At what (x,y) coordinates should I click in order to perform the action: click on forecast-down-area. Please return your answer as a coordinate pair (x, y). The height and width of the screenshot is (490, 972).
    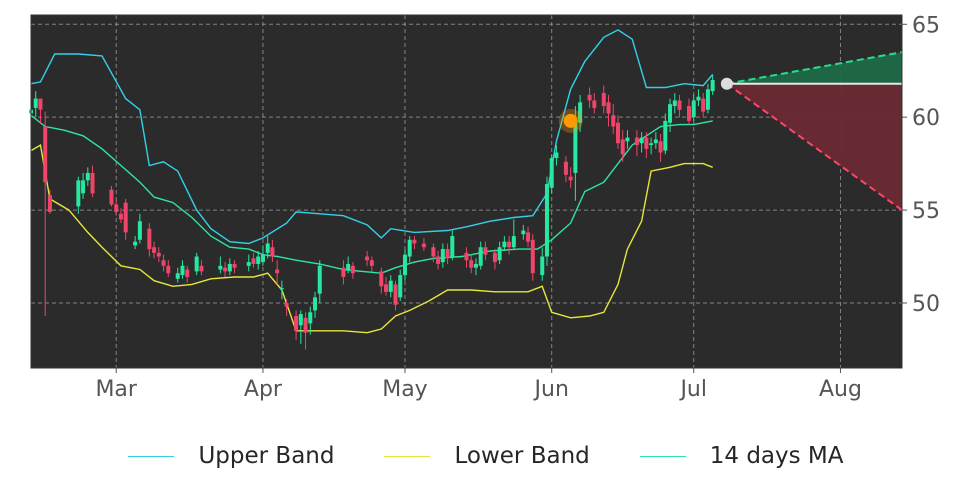
    Looking at the image, I should click on (814, 147).